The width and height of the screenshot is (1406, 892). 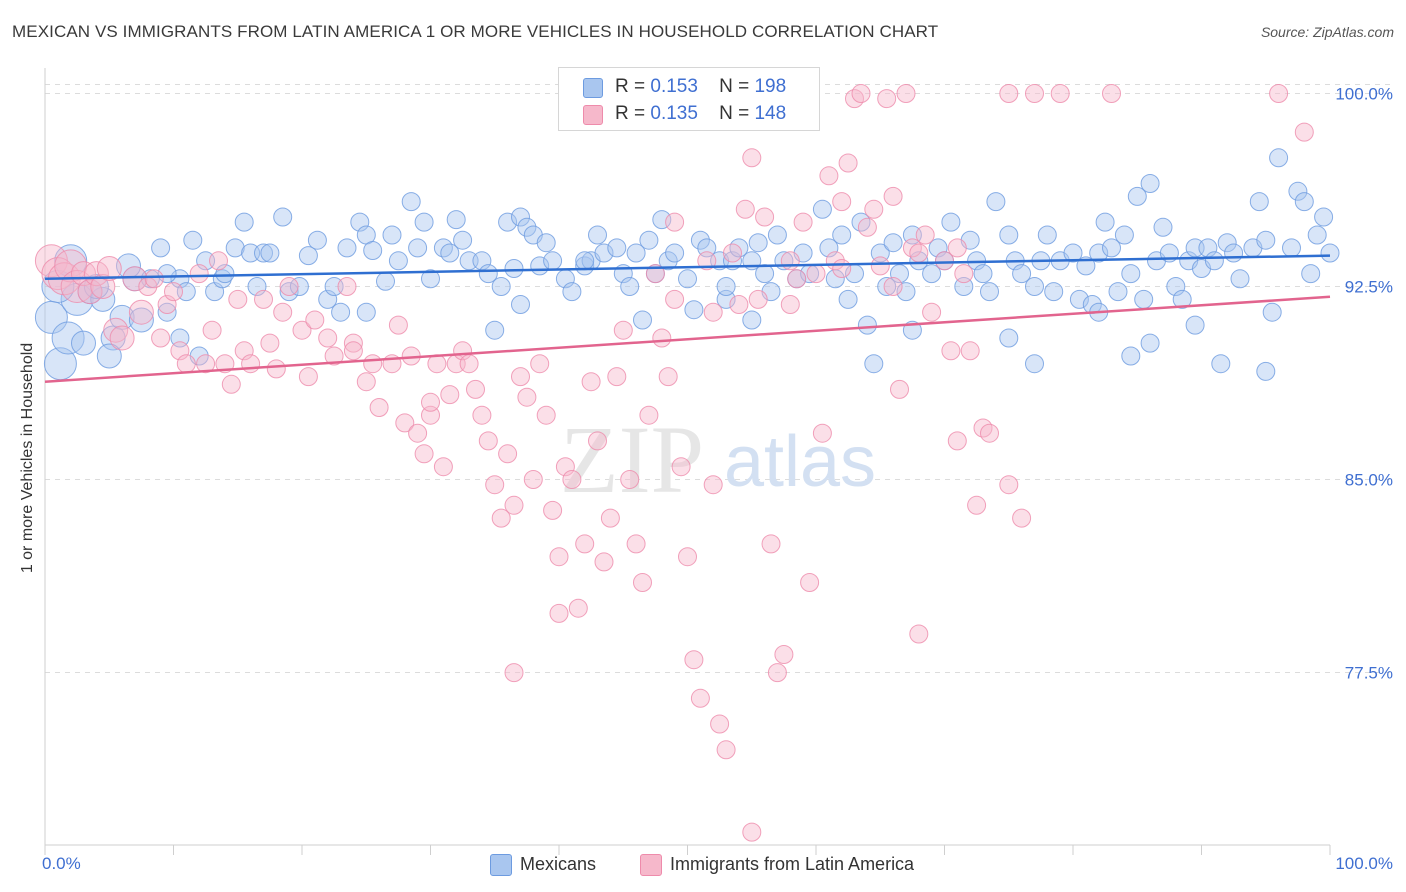 What do you see at coordinates (687, 339) in the screenshot?
I see `trend-line-immigrants` at bounding box center [687, 339].